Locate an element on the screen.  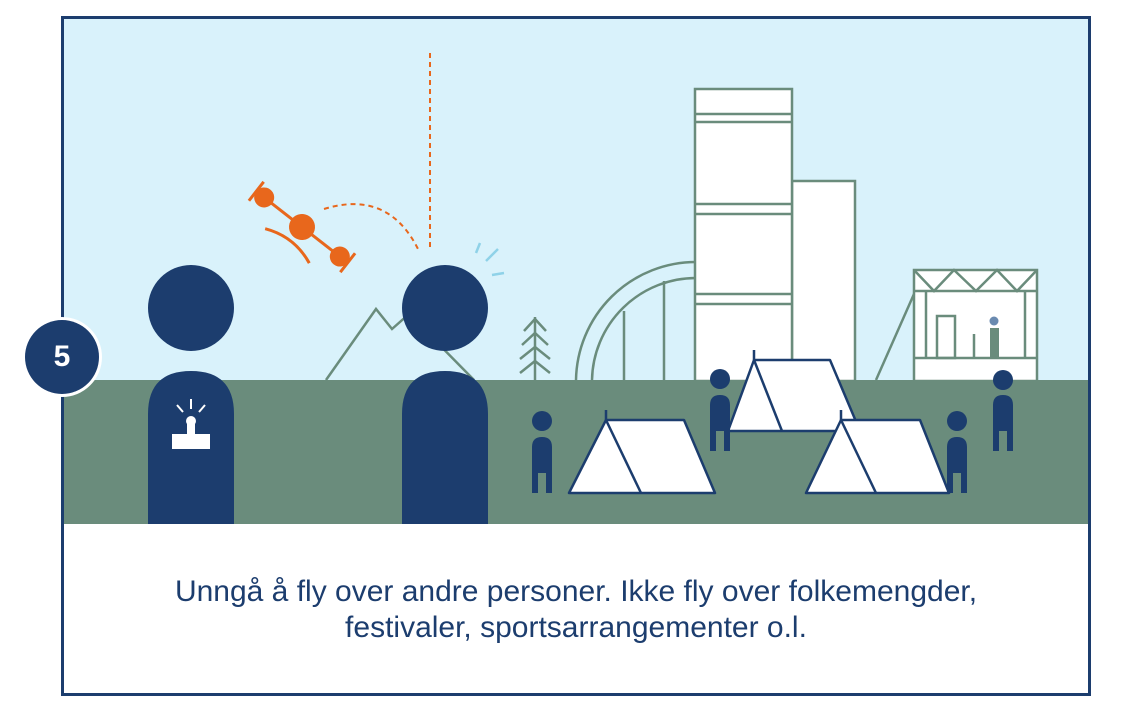
tree-icon is located at coordinates (535, 348).